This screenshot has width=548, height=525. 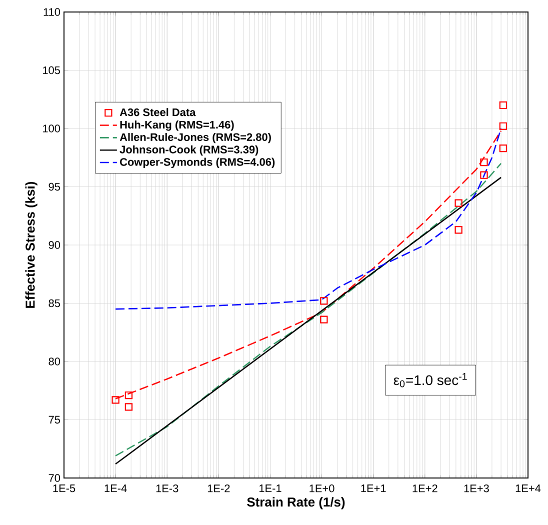 What do you see at coordinates (322, 488) in the screenshot?
I see `x-tick-label: 1E+0` at bounding box center [322, 488].